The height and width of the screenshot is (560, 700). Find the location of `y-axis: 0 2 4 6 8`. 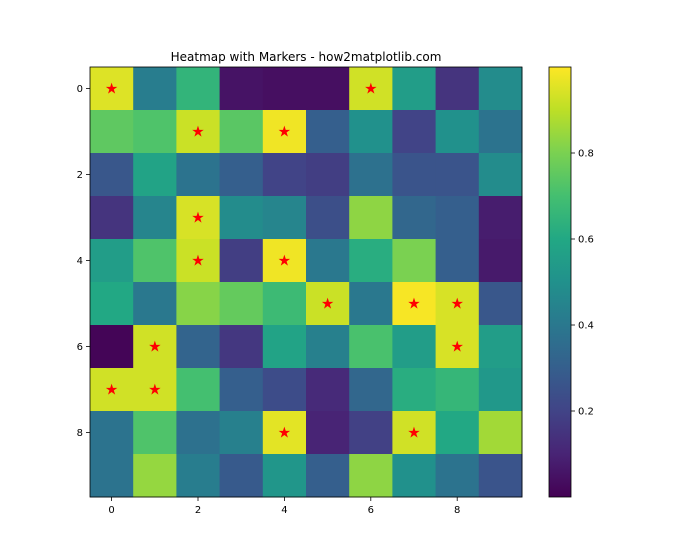

y-axis: 0 2 4 6 8 is located at coordinates (83, 261).